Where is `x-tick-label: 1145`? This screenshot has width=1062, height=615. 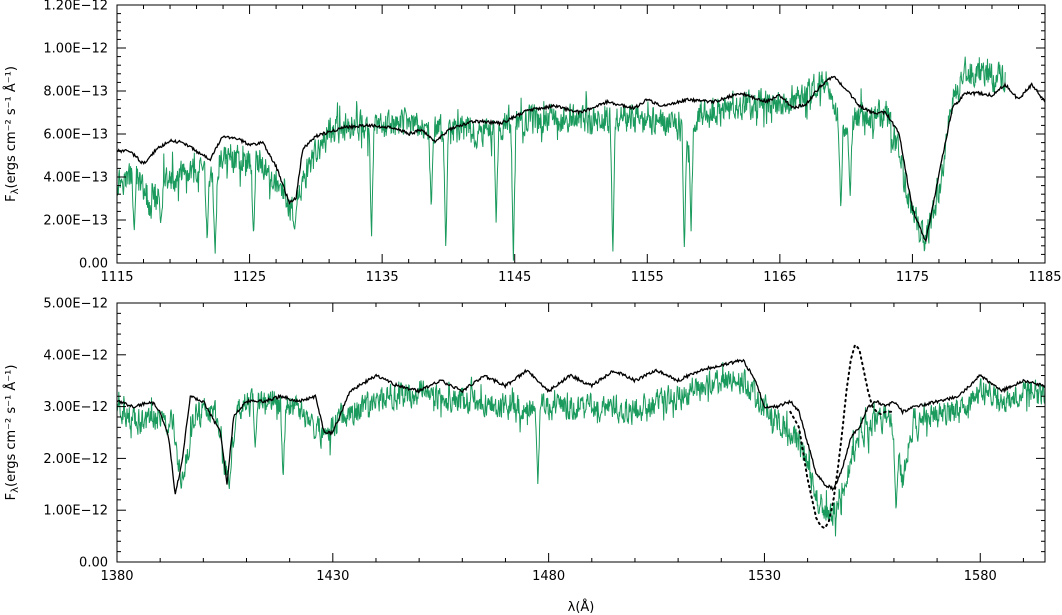 x-tick-label: 1145 is located at coordinates (514, 277).